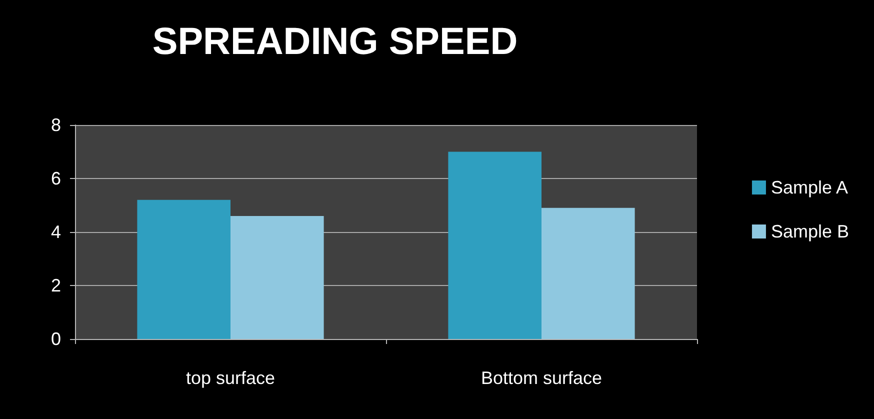 The width and height of the screenshot is (874, 419). What do you see at coordinates (810, 232) in the screenshot?
I see `legend-label: Sample B` at bounding box center [810, 232].